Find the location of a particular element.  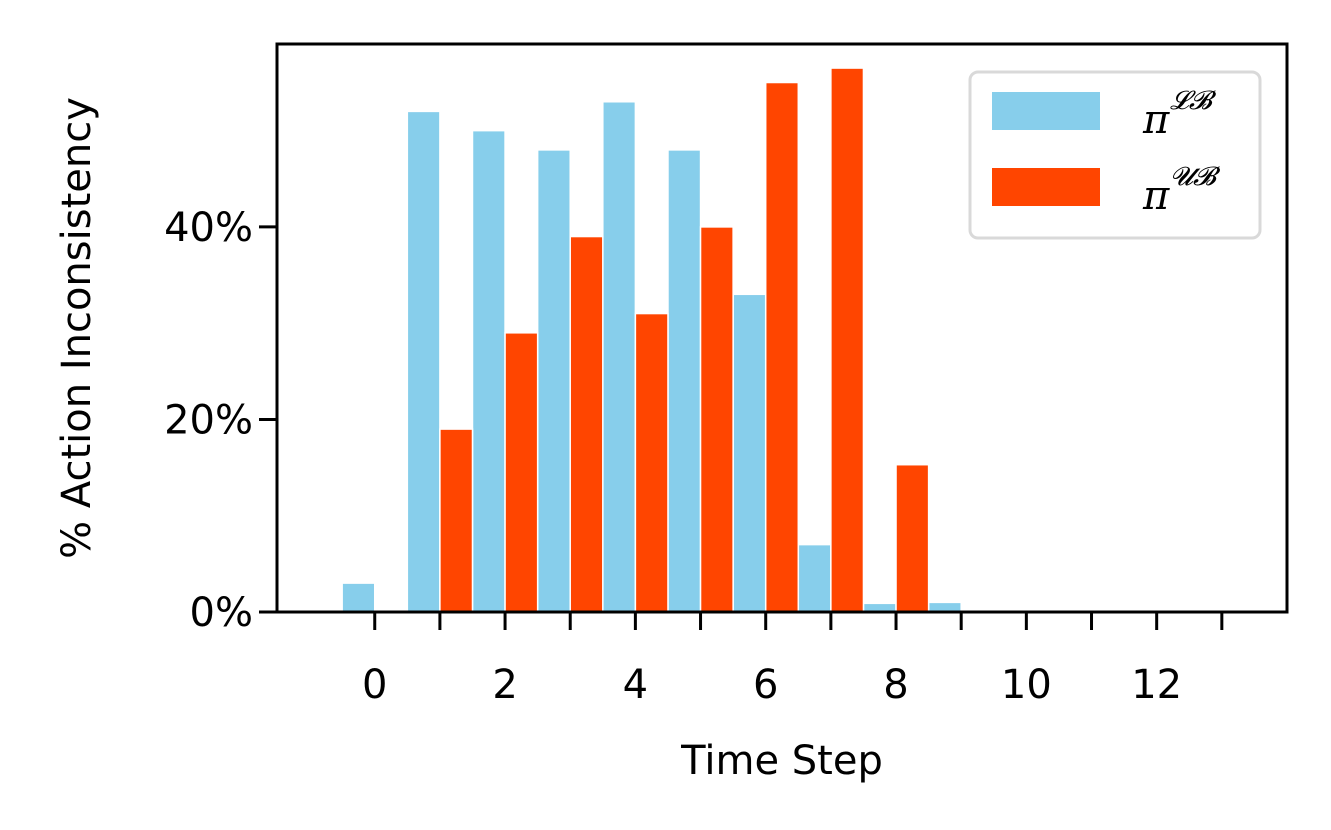

y-axis: 0% 20% 40% is located at coordinates (220, 420).